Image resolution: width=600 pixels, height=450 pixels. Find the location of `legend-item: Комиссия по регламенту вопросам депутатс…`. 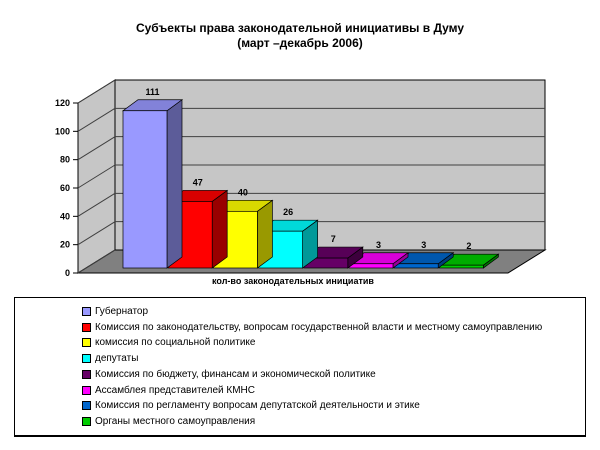

legend-item: Комиссия по регламенту вопросам депутатс… is located at coordinates (331, 405).